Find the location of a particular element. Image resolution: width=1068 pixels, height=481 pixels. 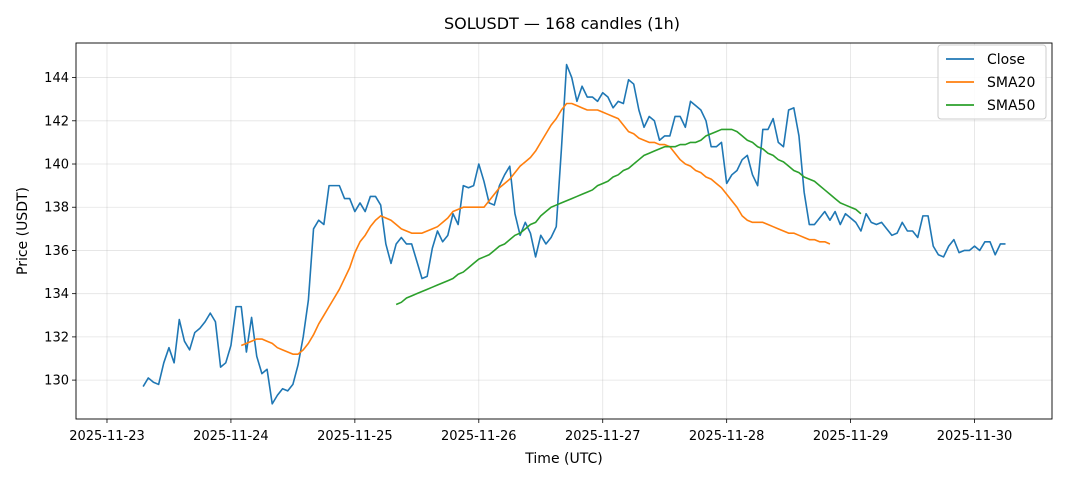

x-tick-label-1: 2025-11-24 is located at coordinates (231, 436).